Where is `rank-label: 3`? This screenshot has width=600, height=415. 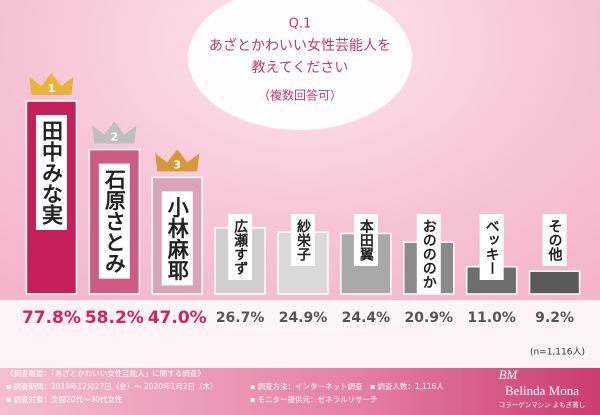 rank-label: 3 is located at coordinates (177, 164).